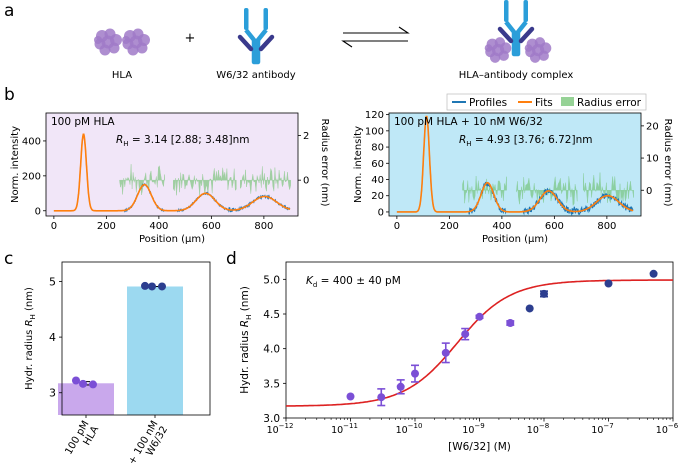 The image size is (685, 469). I want to click on legend: Profiles Fits Radius error, so click(546, 102).